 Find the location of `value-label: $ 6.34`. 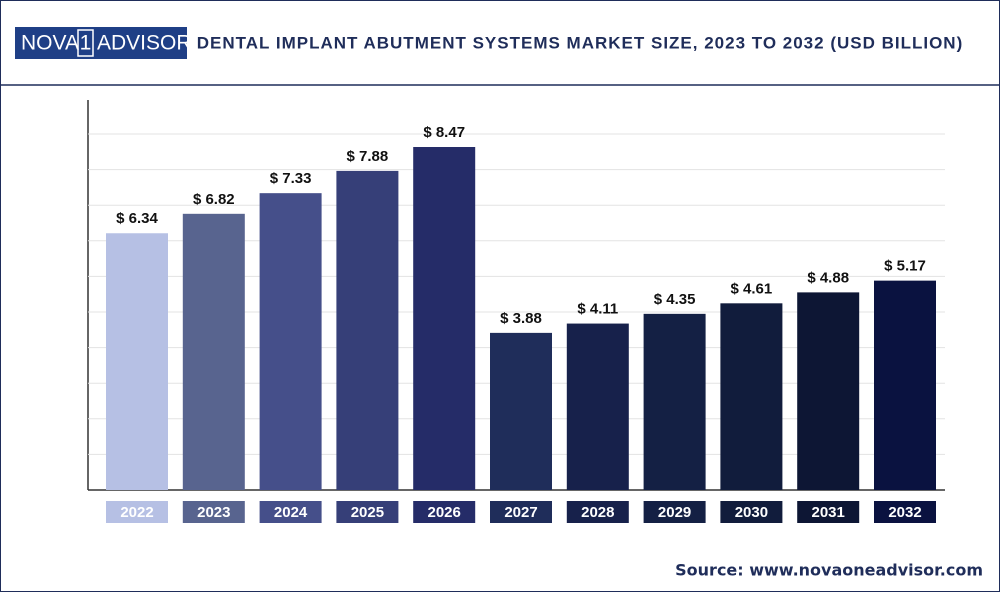

value-label: $ 6.34 is located at coordinates (137, 218).